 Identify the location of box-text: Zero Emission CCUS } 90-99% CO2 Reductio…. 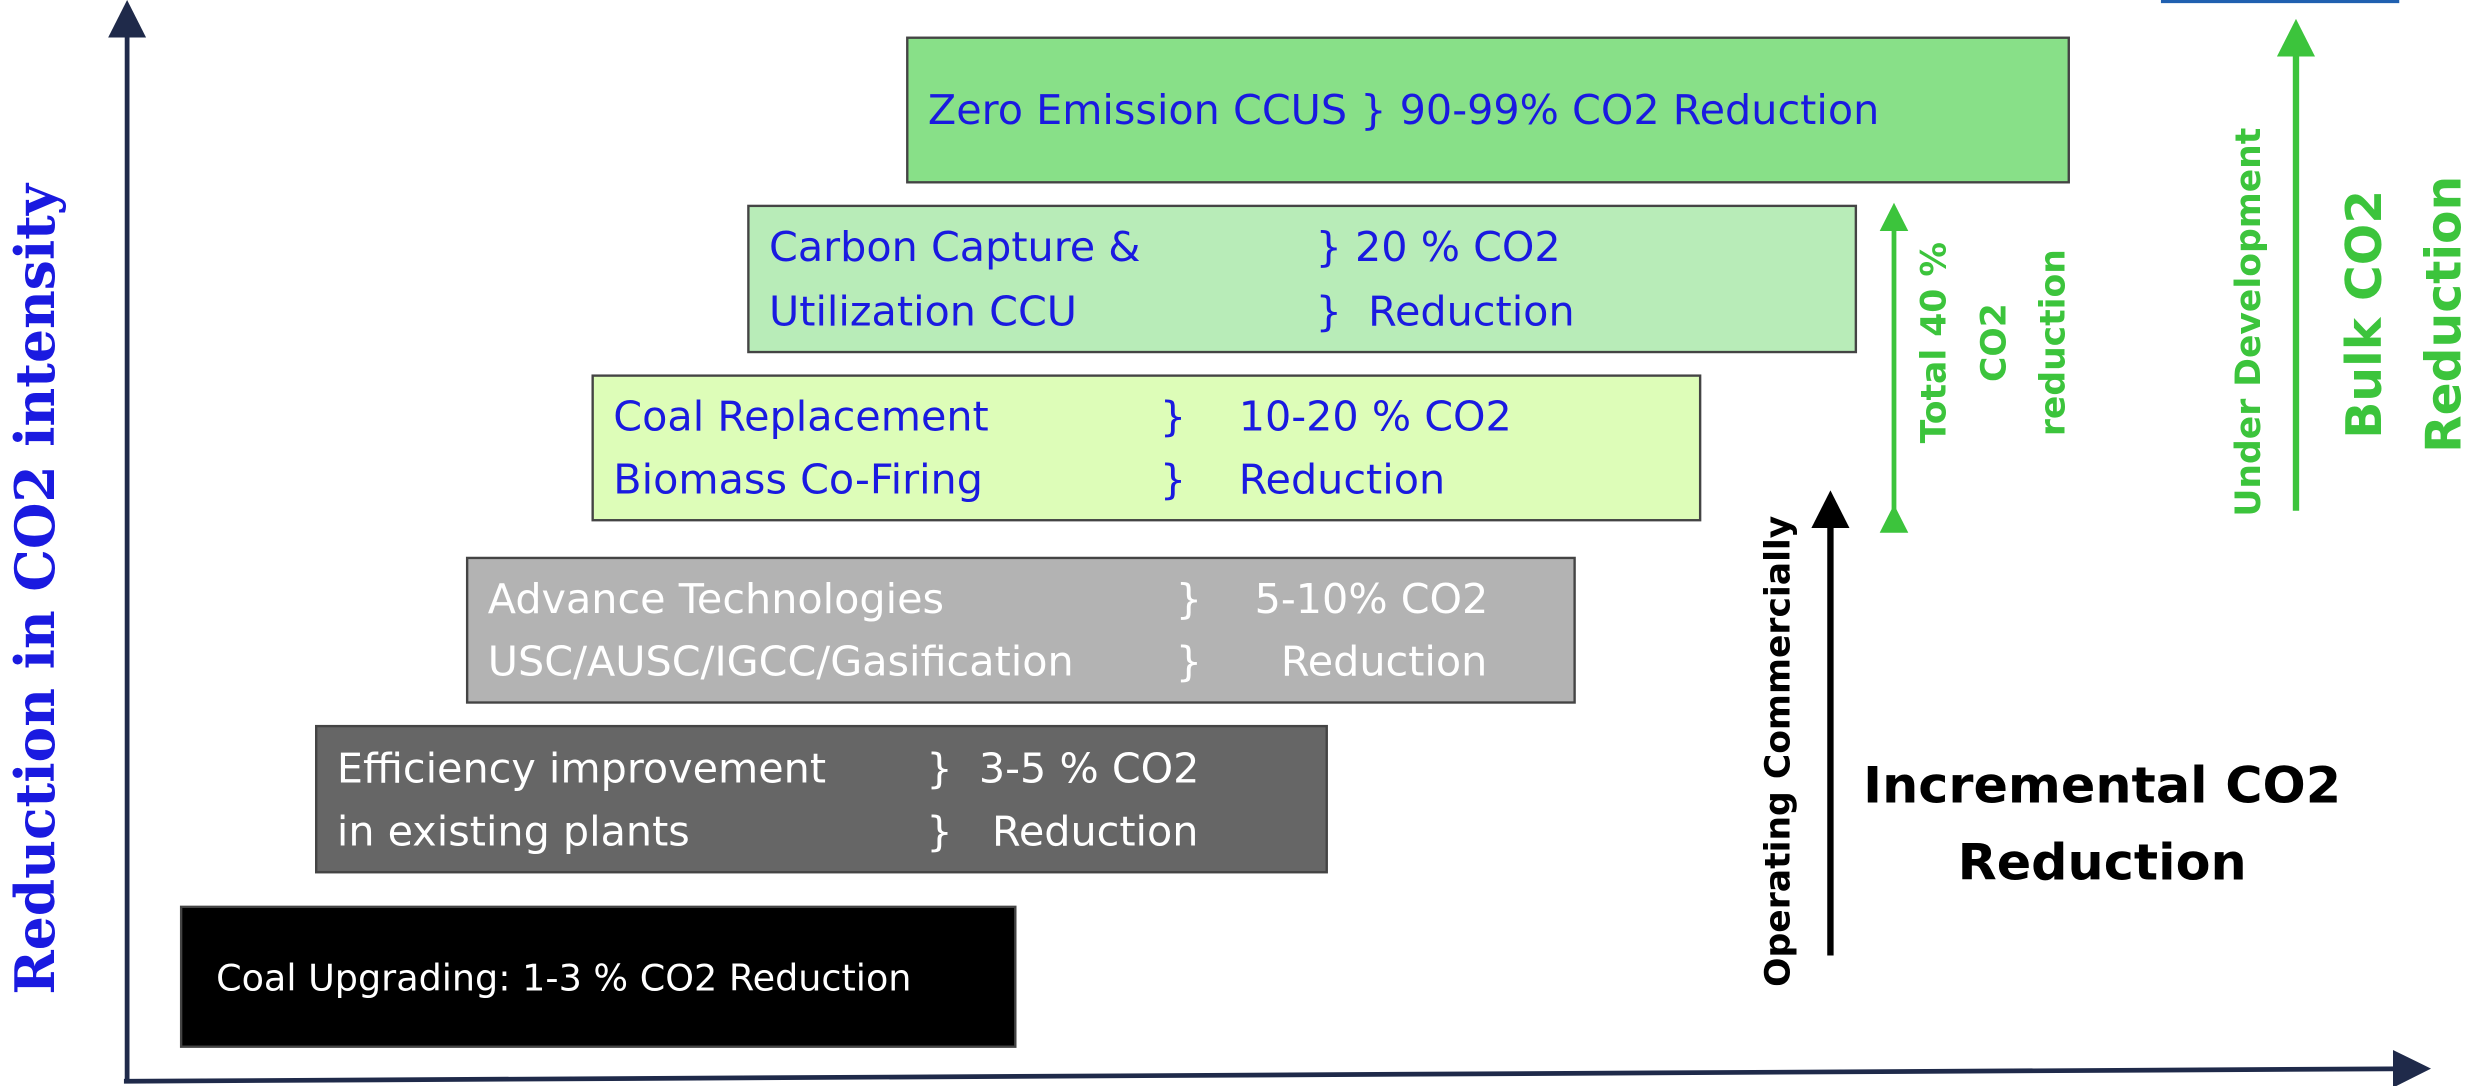
(1403, 110).